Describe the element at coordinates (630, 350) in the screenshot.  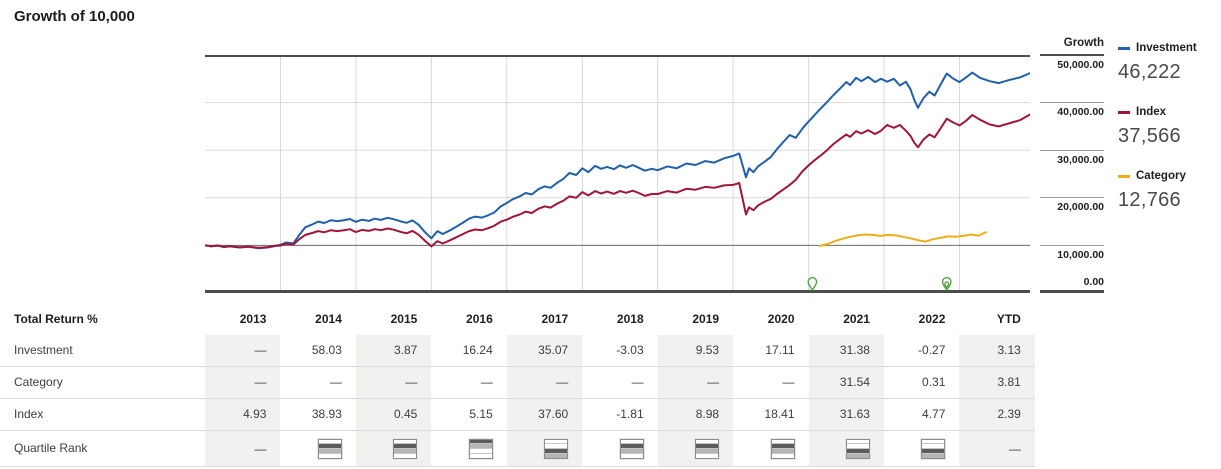
I see `return-cell: -3.03` at that location.